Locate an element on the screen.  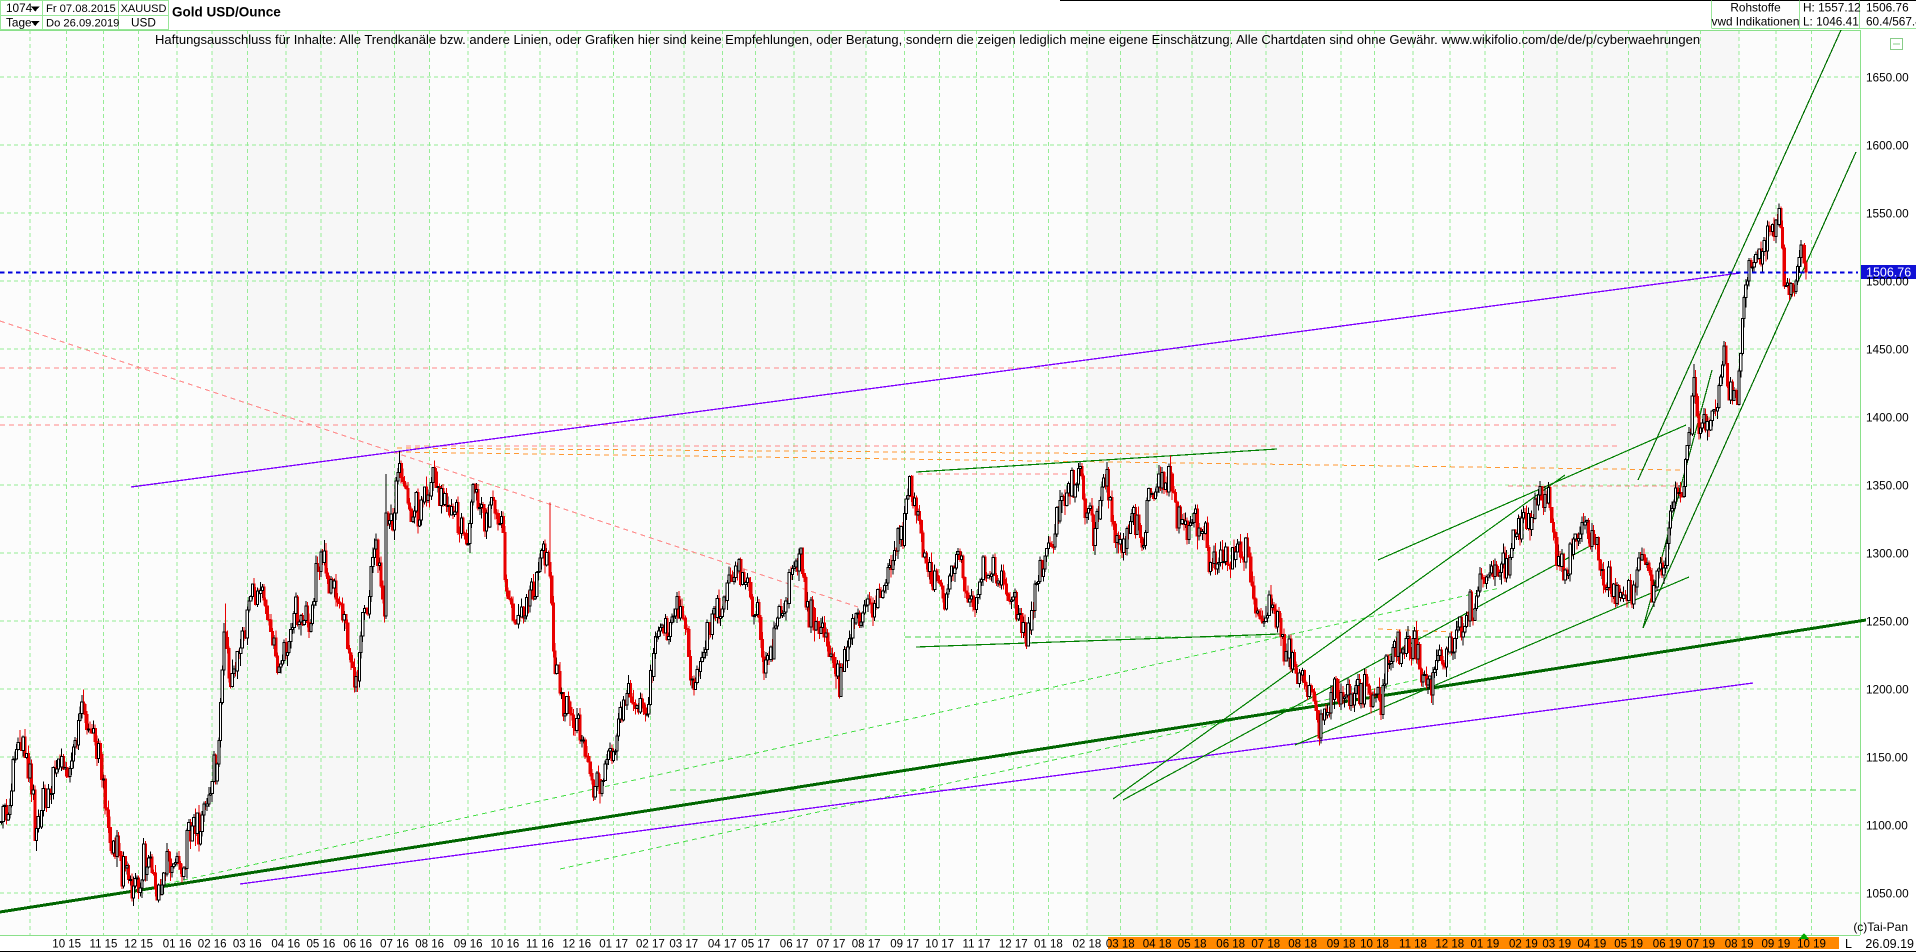
svg-text: 10 17 is located at coordinates (939, 945).